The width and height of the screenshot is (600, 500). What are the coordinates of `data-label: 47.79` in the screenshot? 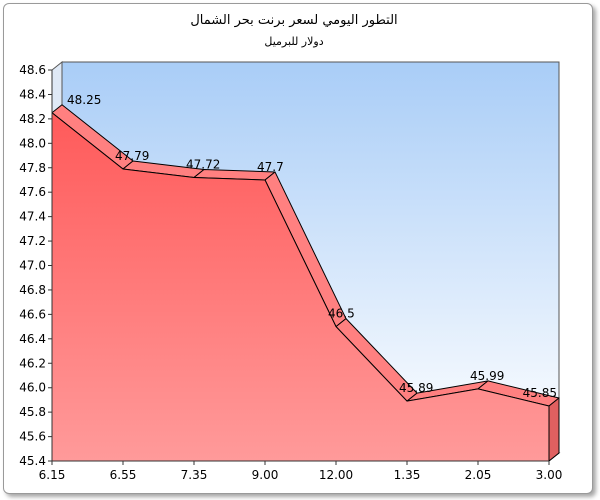 It's located at (132, 156).